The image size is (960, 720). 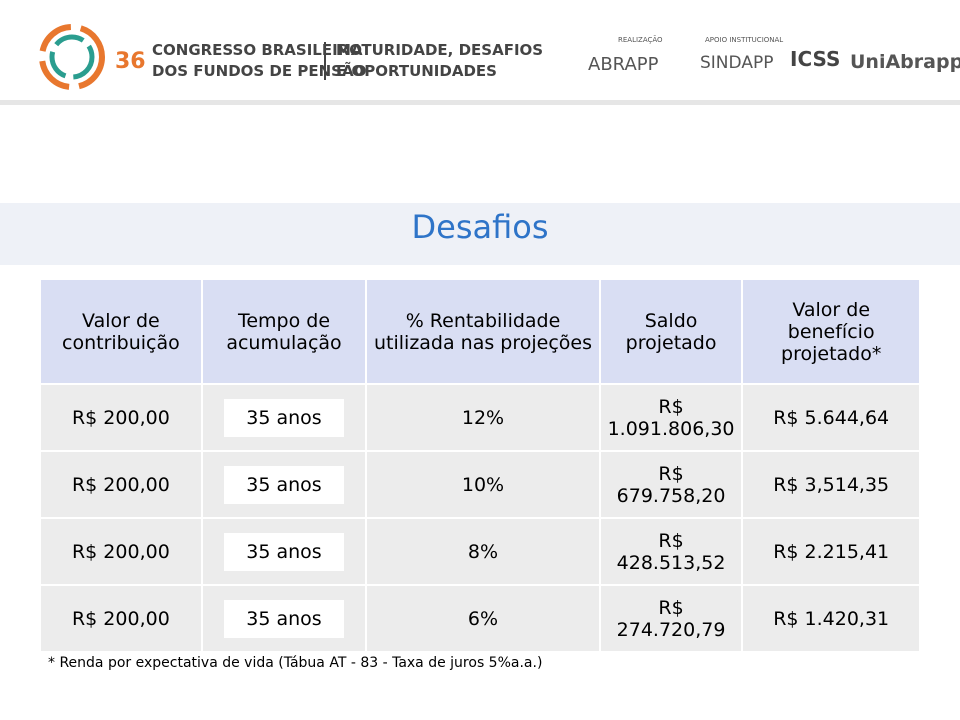 I want to click on column-header: Valor de contribuição, so click(x=121, y=331).